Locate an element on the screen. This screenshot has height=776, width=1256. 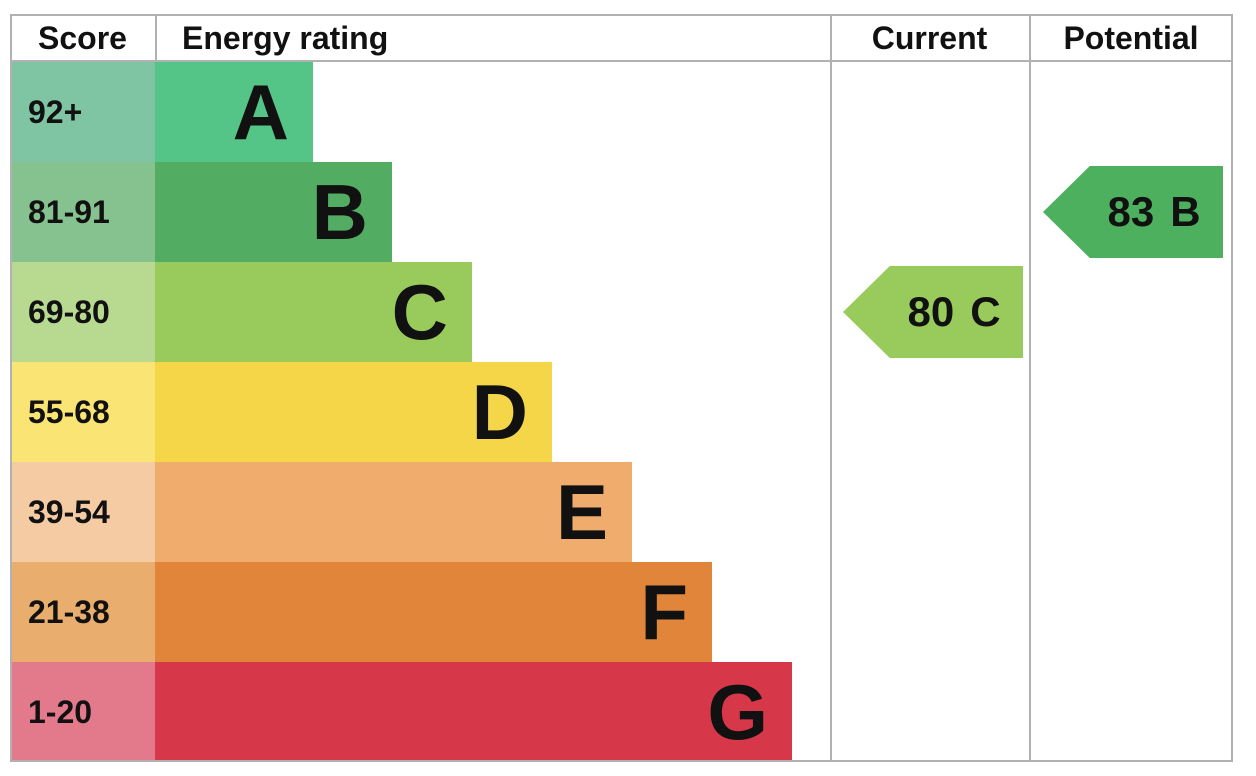
band-letter-e: E is located at coordinates (581, 511).